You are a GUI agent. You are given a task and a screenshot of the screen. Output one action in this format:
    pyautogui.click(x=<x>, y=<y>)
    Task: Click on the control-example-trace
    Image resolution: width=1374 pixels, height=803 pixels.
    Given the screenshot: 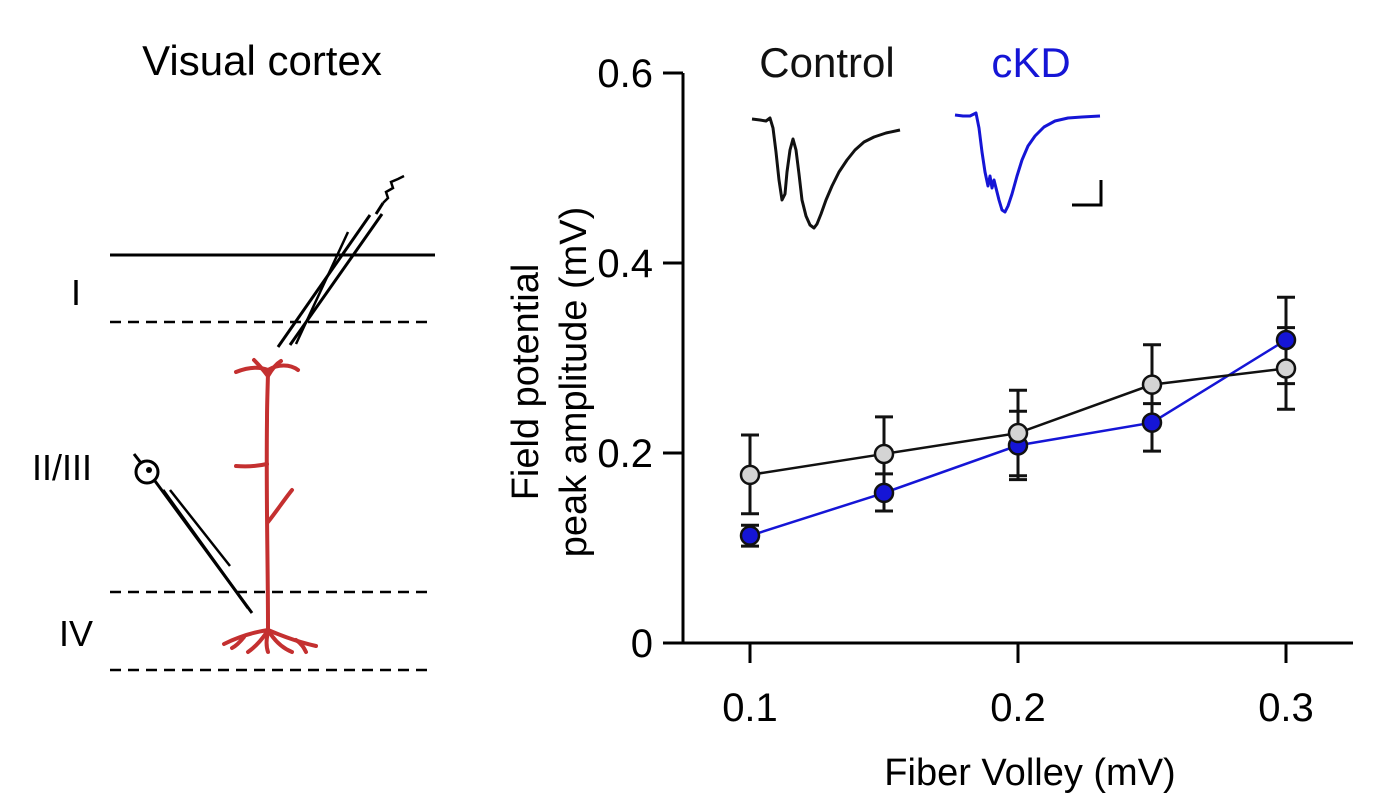 What is the action you would take?
    pyautogui.click(x=826, y=173)
    